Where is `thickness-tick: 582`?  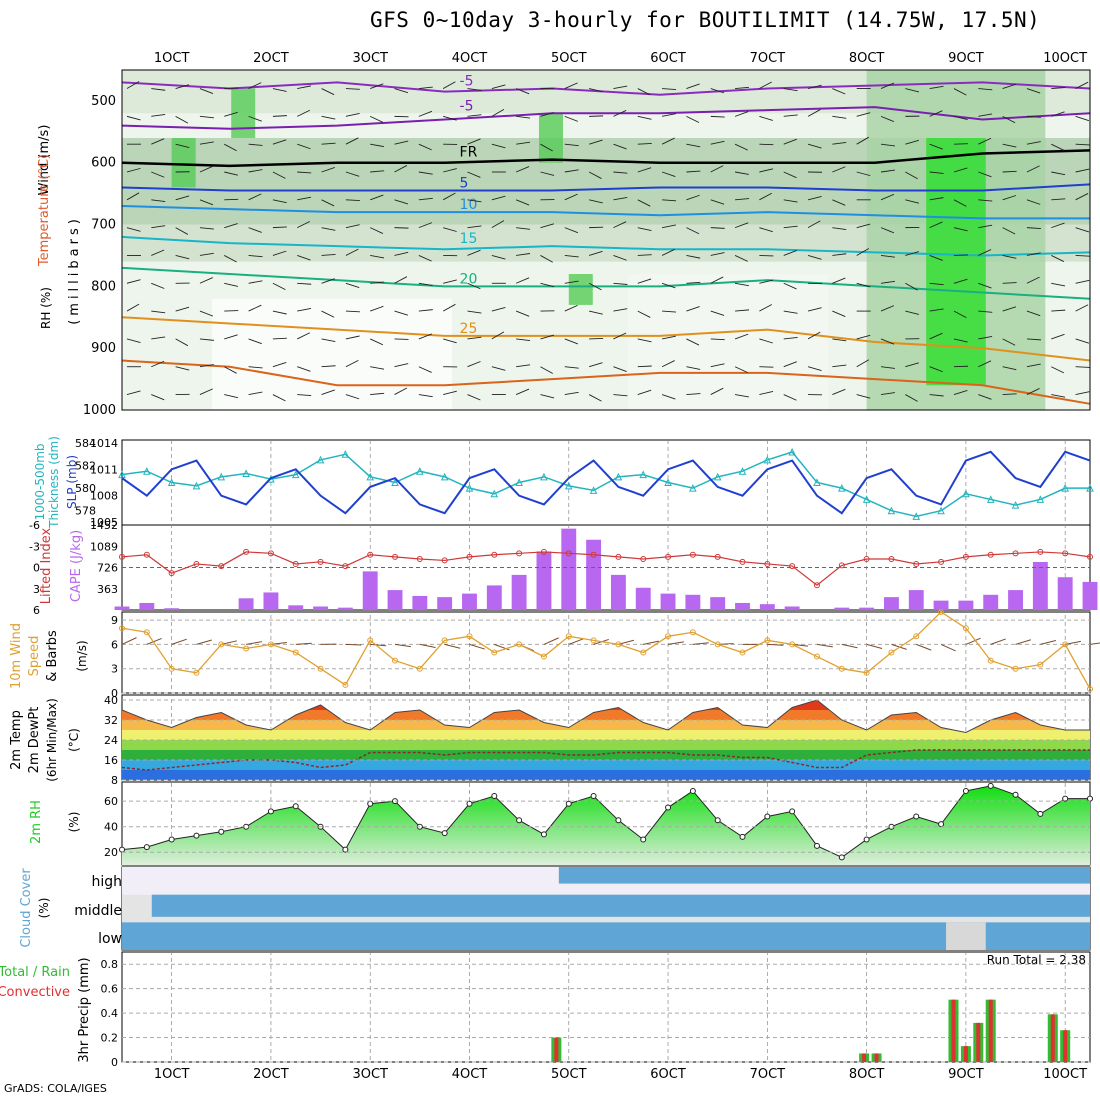
thickness-tick: 582 is located at coordinates (85, 466).